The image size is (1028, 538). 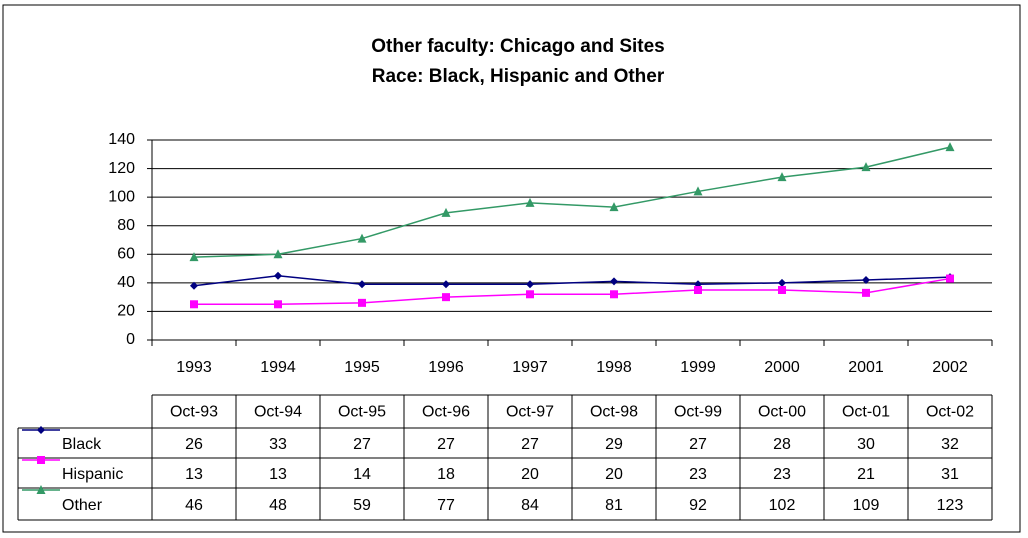 What do you see at coordinates (530, 412) in the screenshot?
I see `table-header: Oct-97` at bounding box center [530, 412].